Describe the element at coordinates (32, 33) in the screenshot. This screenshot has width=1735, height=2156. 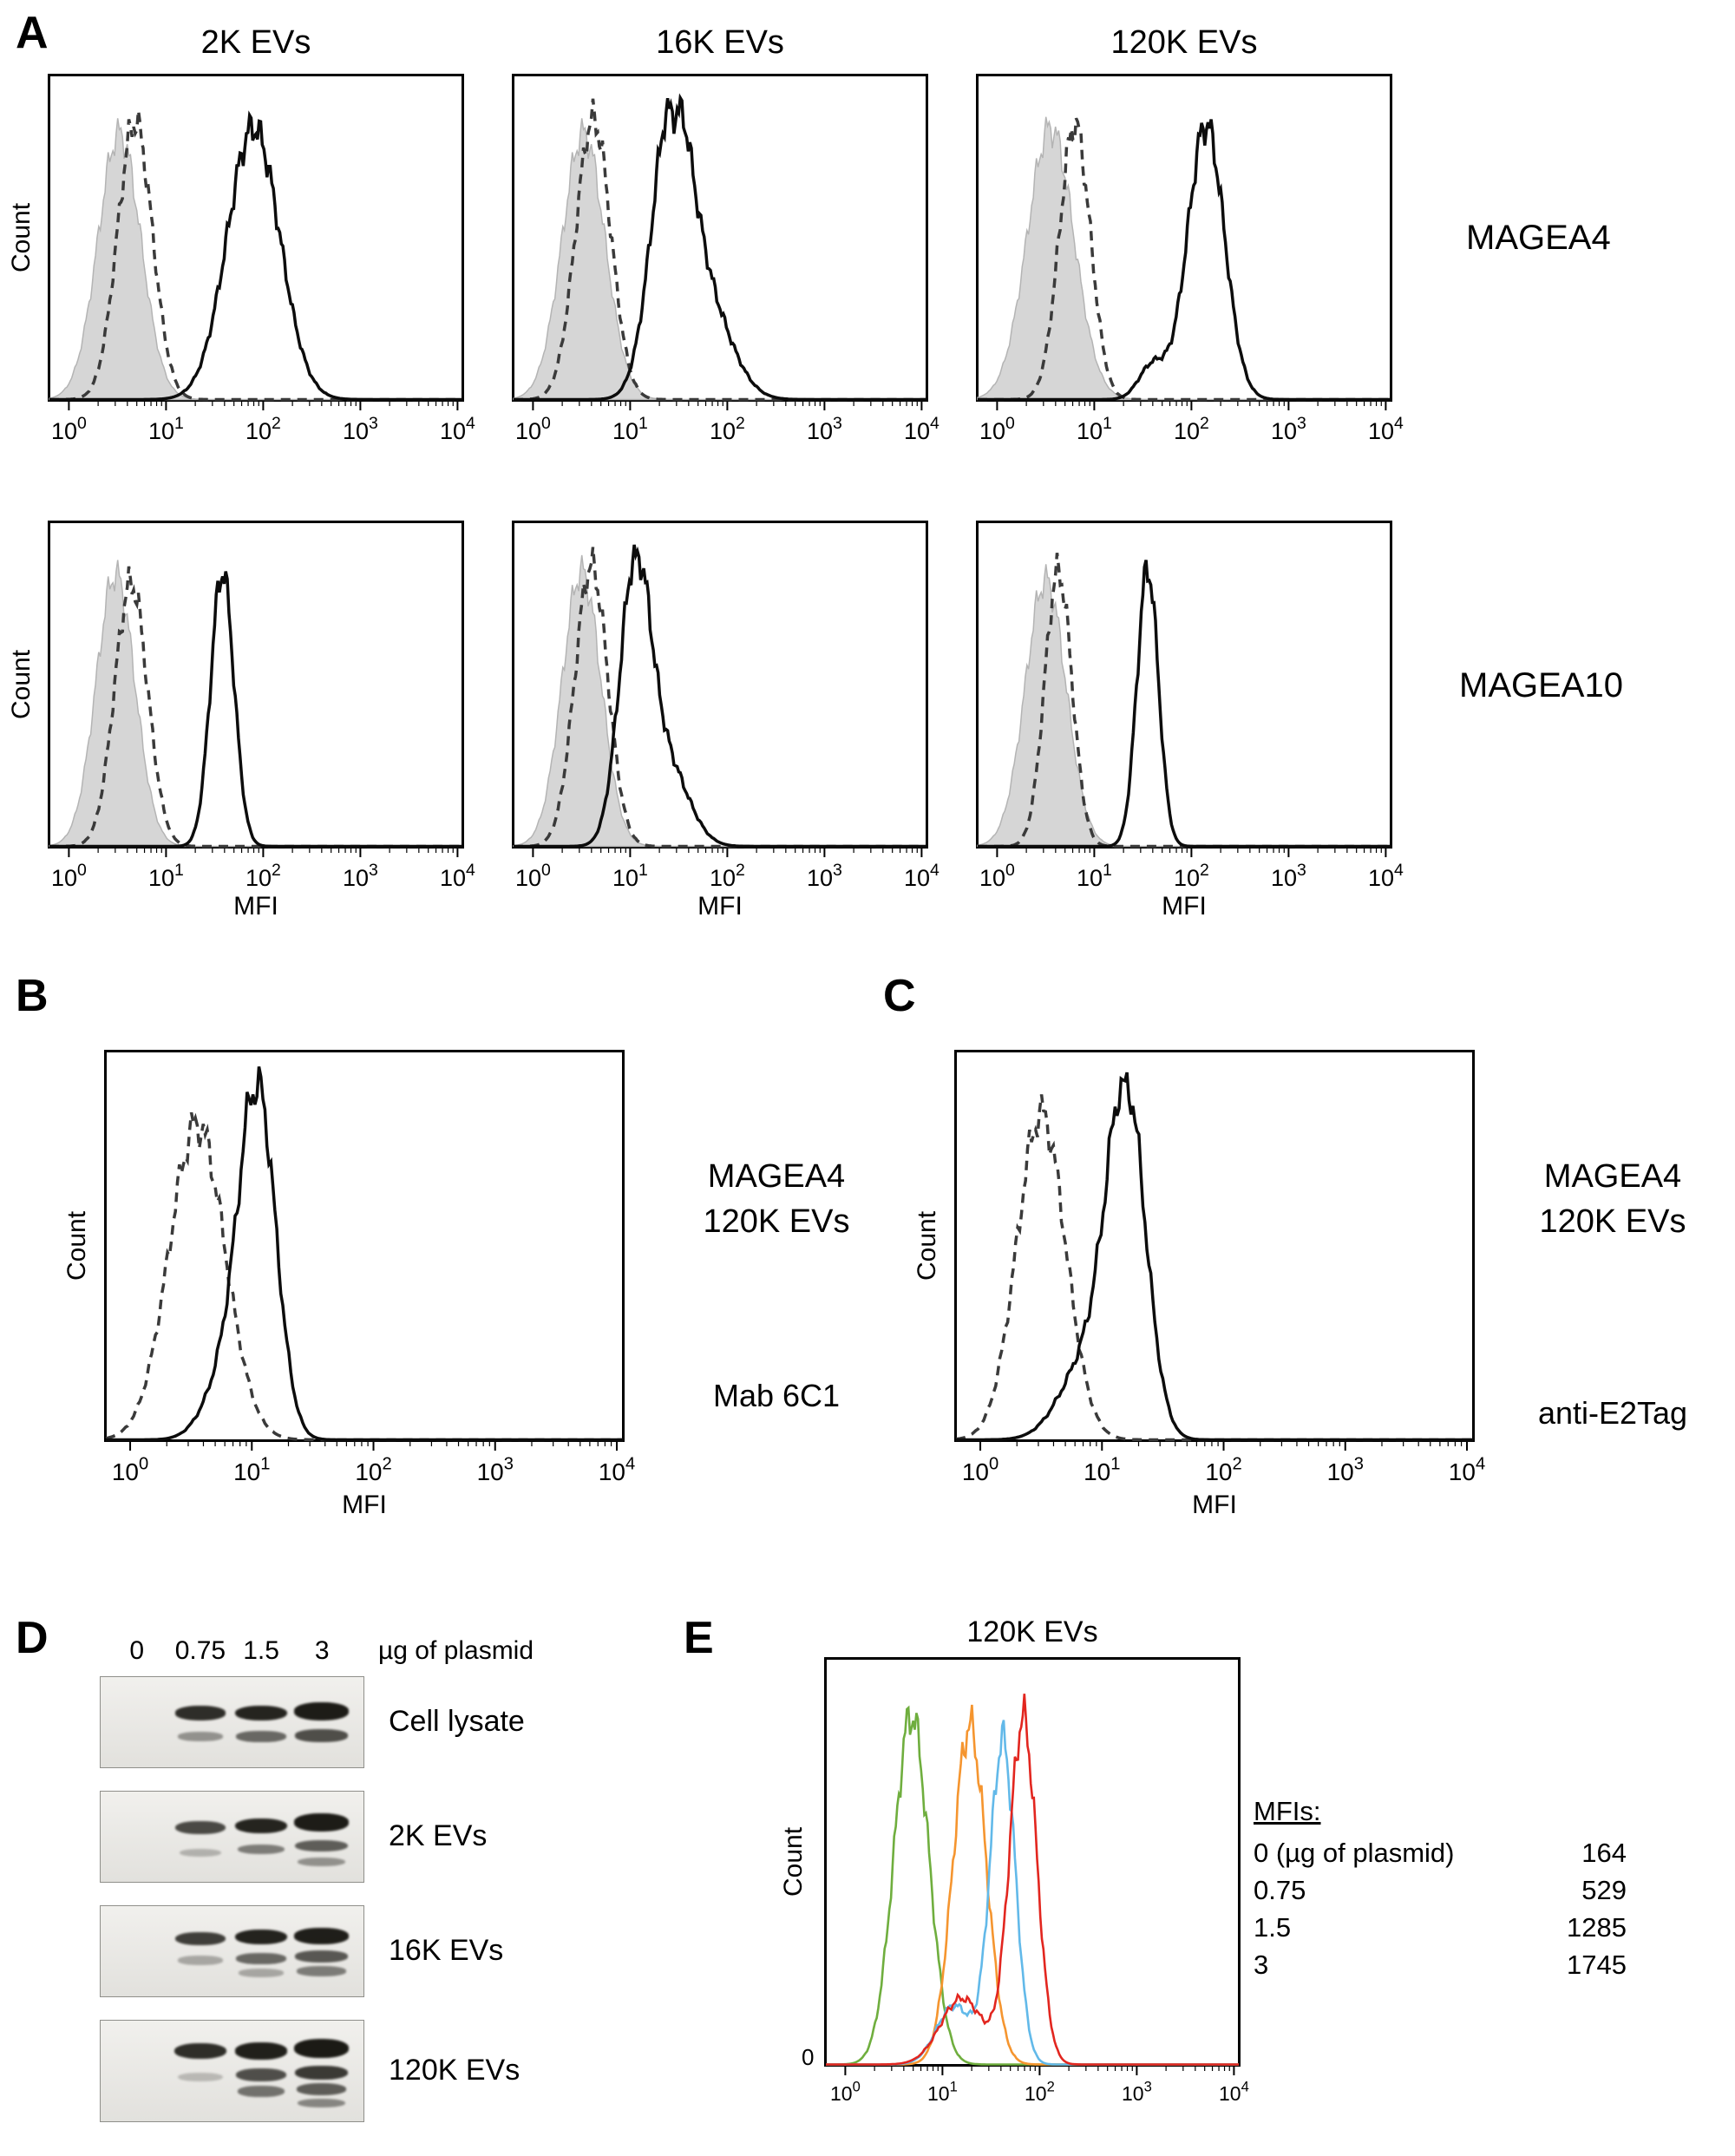
I see `panel-a-label: A` at that location.